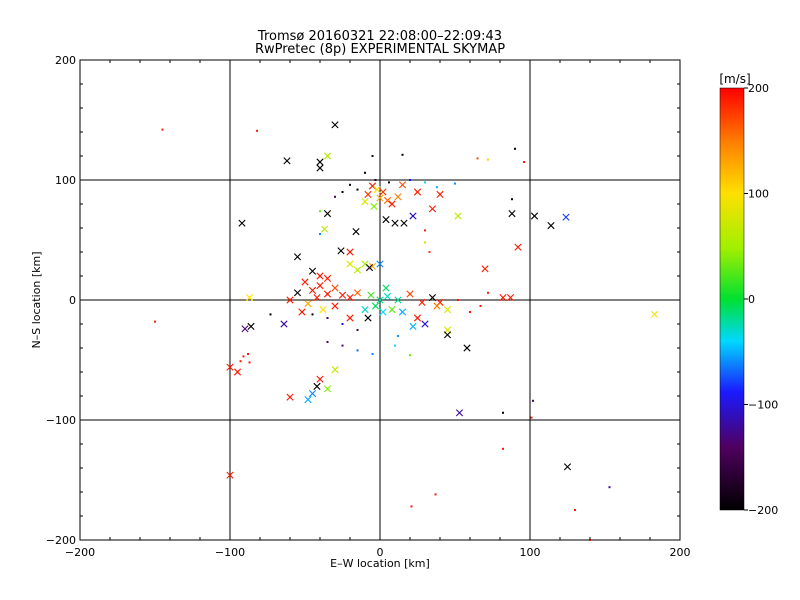 This screenshot has height=600, width=800. Describe the element at coordinates (763, 405) in the screenshot. I see `colorbar-tick-label: −100` at that location.